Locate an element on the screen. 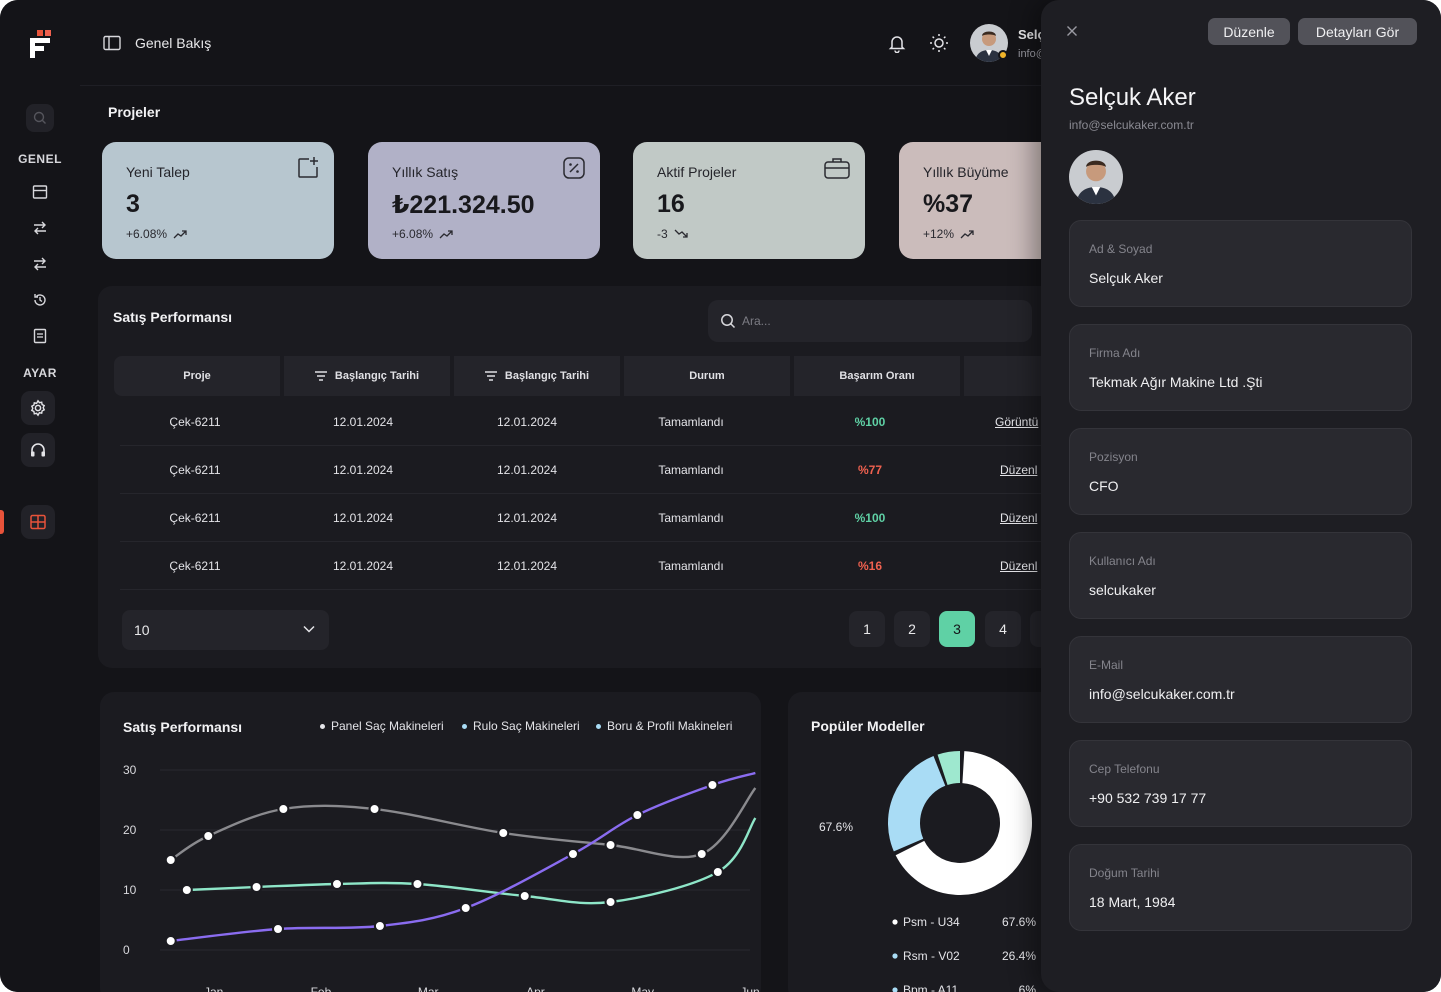 This screenshot has width=1441, height=992. stat-value: %37 is located at coordinates (948, 204).